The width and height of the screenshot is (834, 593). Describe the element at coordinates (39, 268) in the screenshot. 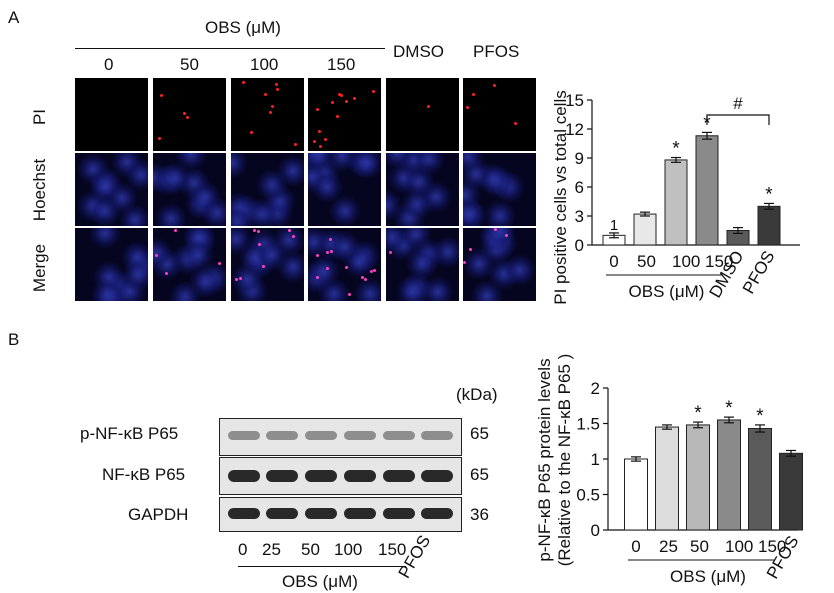

I see `row-label-merge: Merge` at that location.